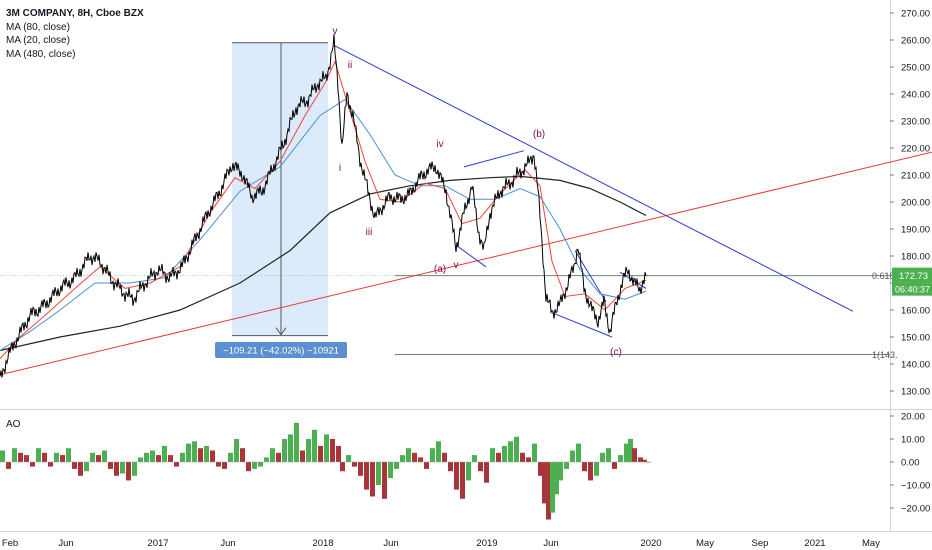 This screenshot has width=932, height=550. I want to click on ao-tick-label: −20.00, so click(915, 509).